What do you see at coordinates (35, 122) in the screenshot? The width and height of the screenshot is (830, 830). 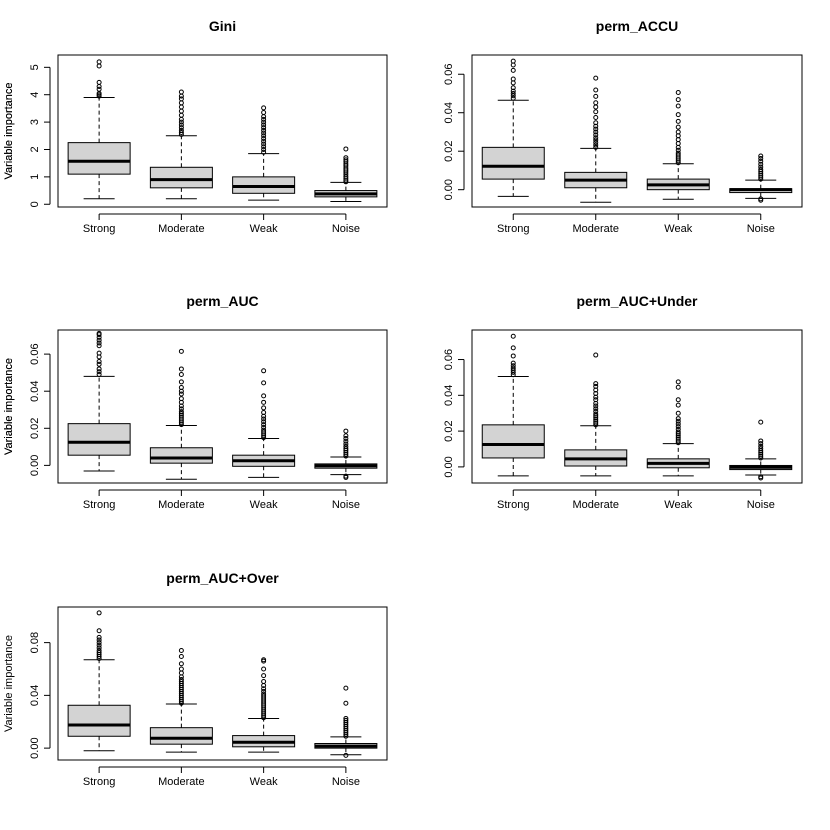 I see `y-tick-label: 3` at bounding box center [35, 122].